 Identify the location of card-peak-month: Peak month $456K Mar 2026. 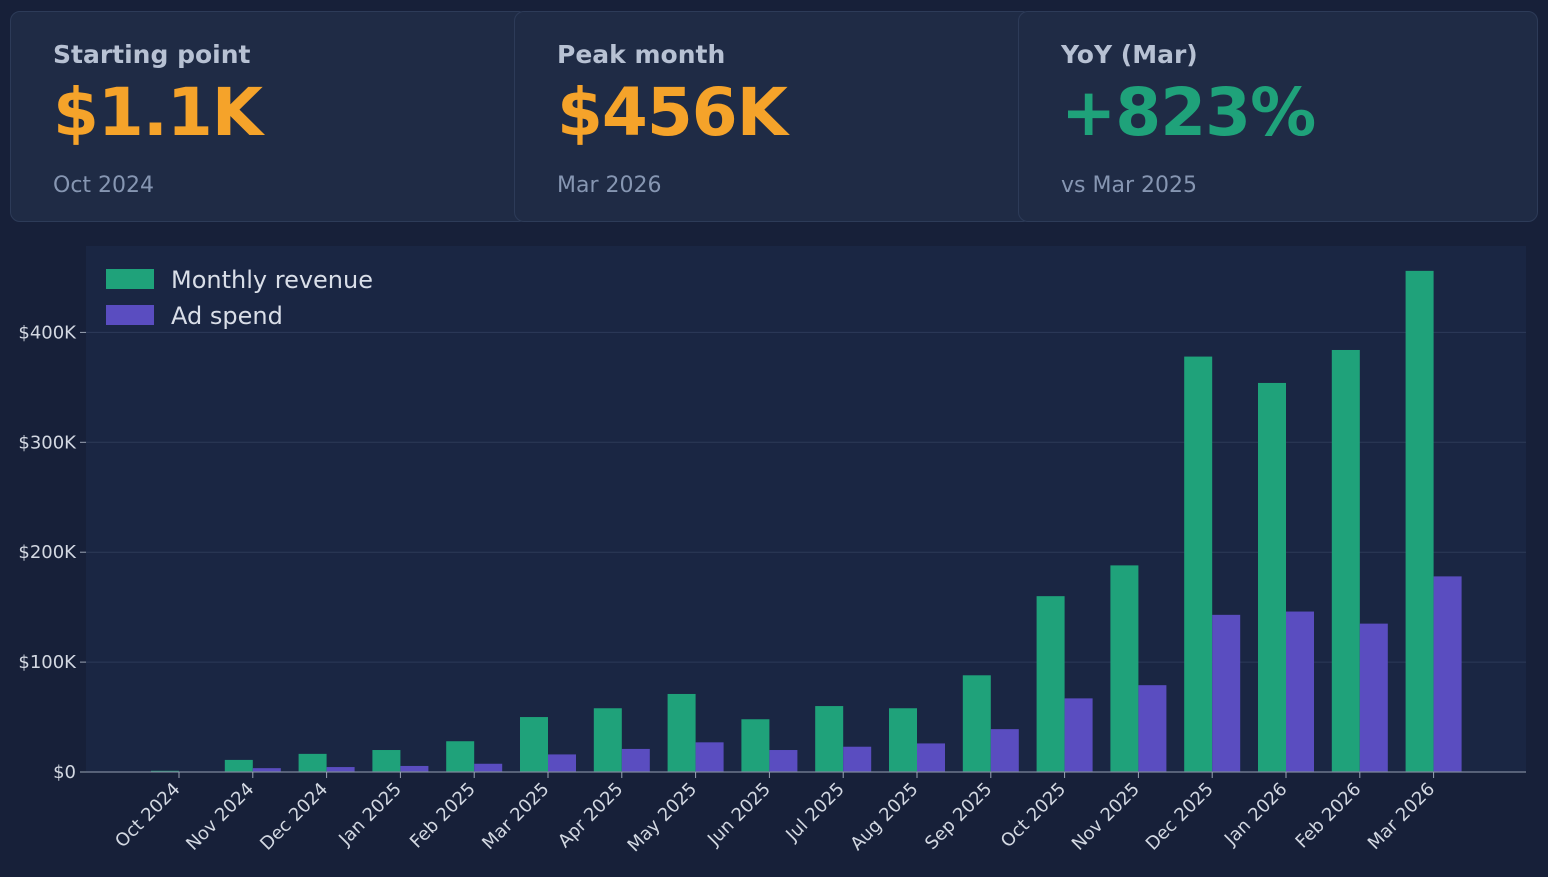
(773, 116).